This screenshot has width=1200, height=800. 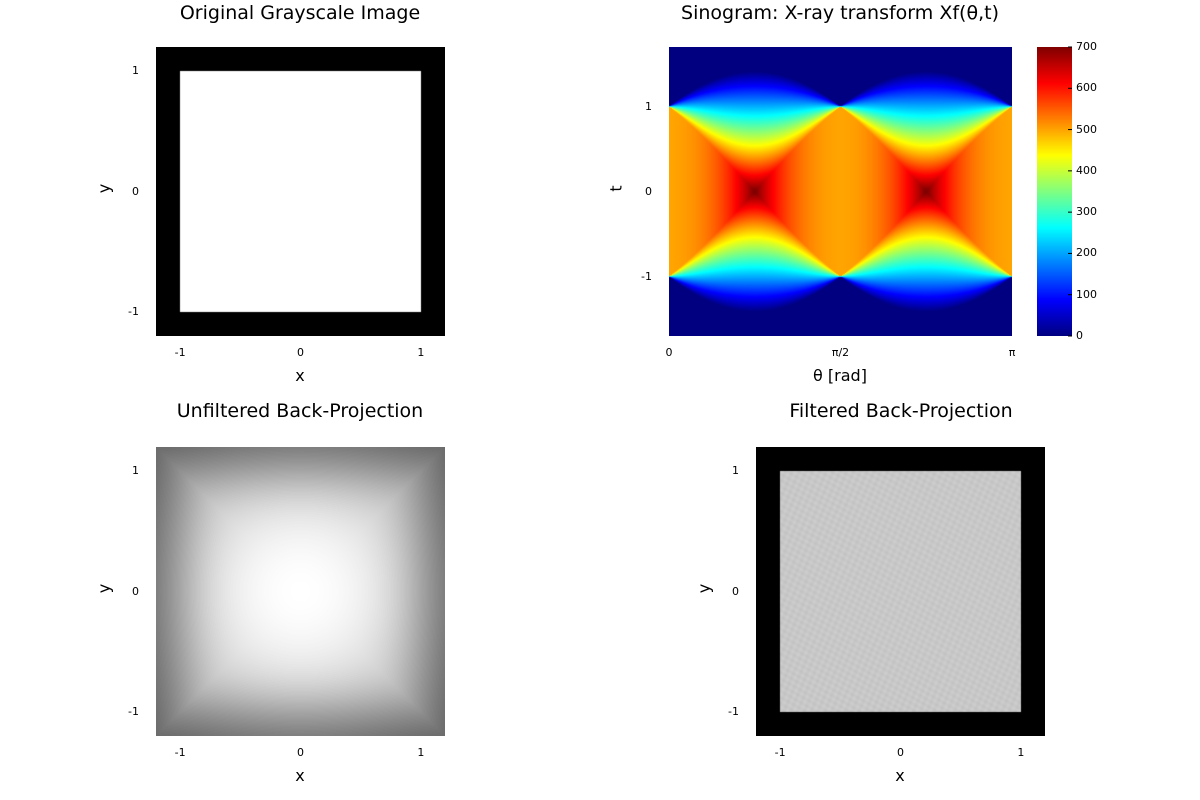 What do you see at coordinates (901, 411) in the screenshot?
I see `chart-title: Filtered Back-Projection` at bounding box center [901, 411].